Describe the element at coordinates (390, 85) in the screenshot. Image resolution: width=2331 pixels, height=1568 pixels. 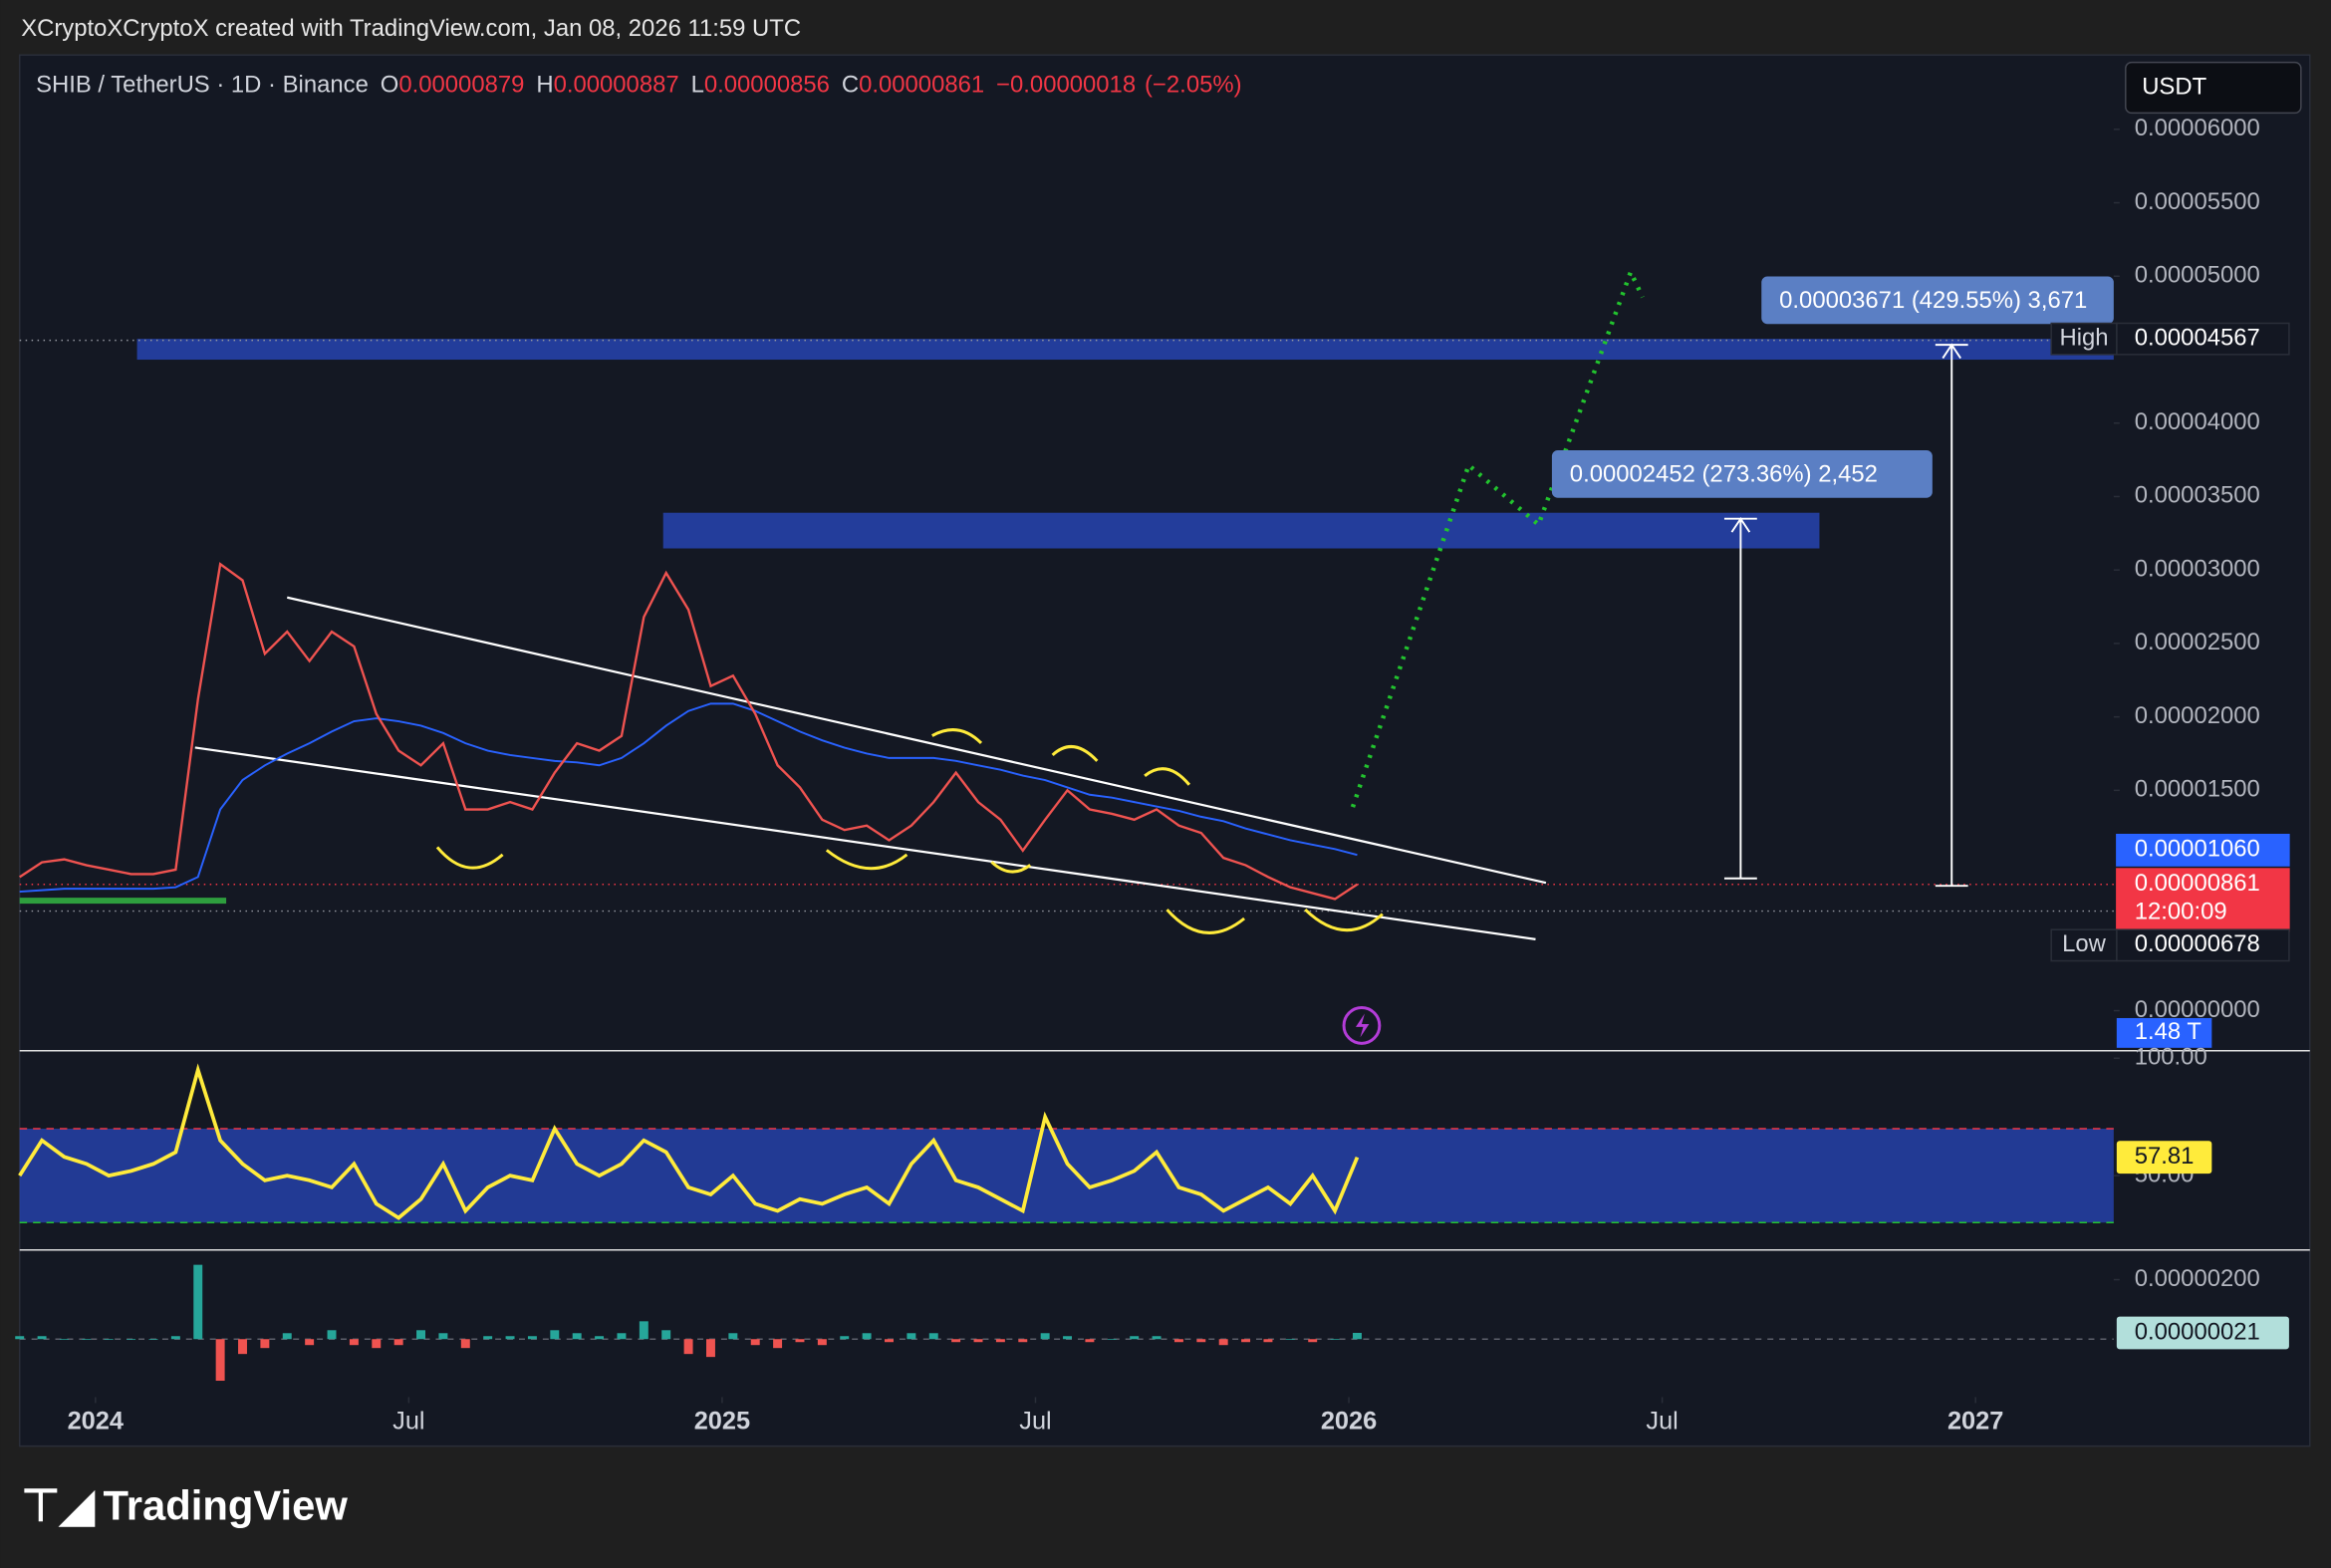
I see `ohlc-key: O` at that location.